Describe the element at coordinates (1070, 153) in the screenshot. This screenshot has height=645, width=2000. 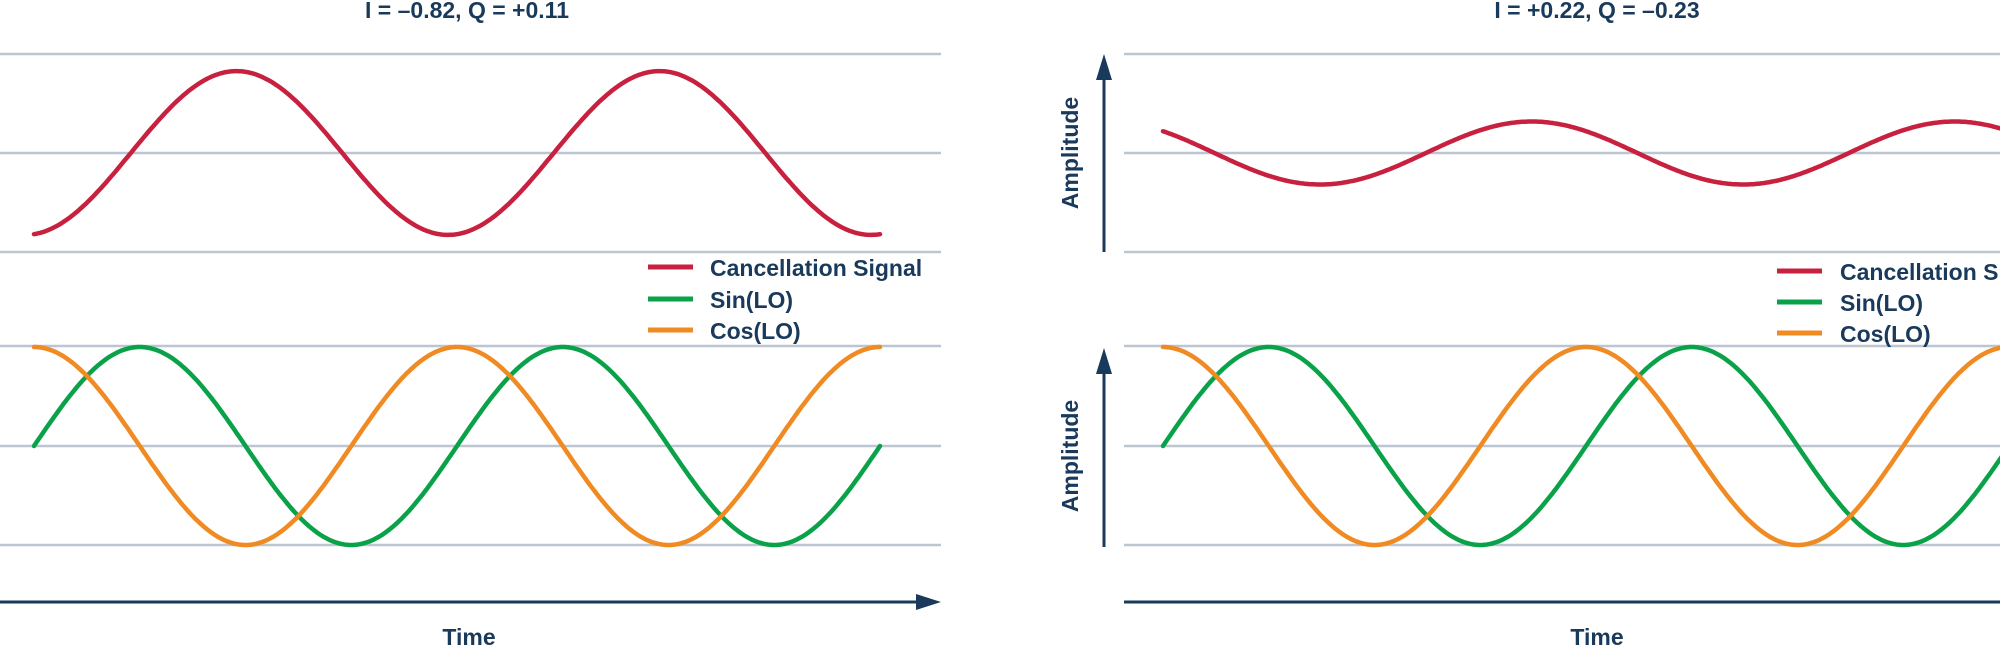
I see `right-top-y-axis-label: Amplitude` at that location.